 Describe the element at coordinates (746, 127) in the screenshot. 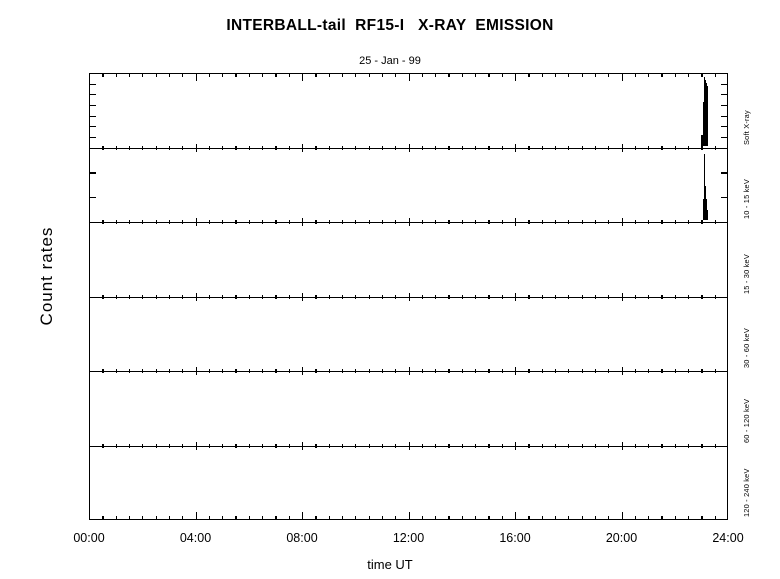

I see `panel-label-soft-xray: Soft X-ray` at that location.